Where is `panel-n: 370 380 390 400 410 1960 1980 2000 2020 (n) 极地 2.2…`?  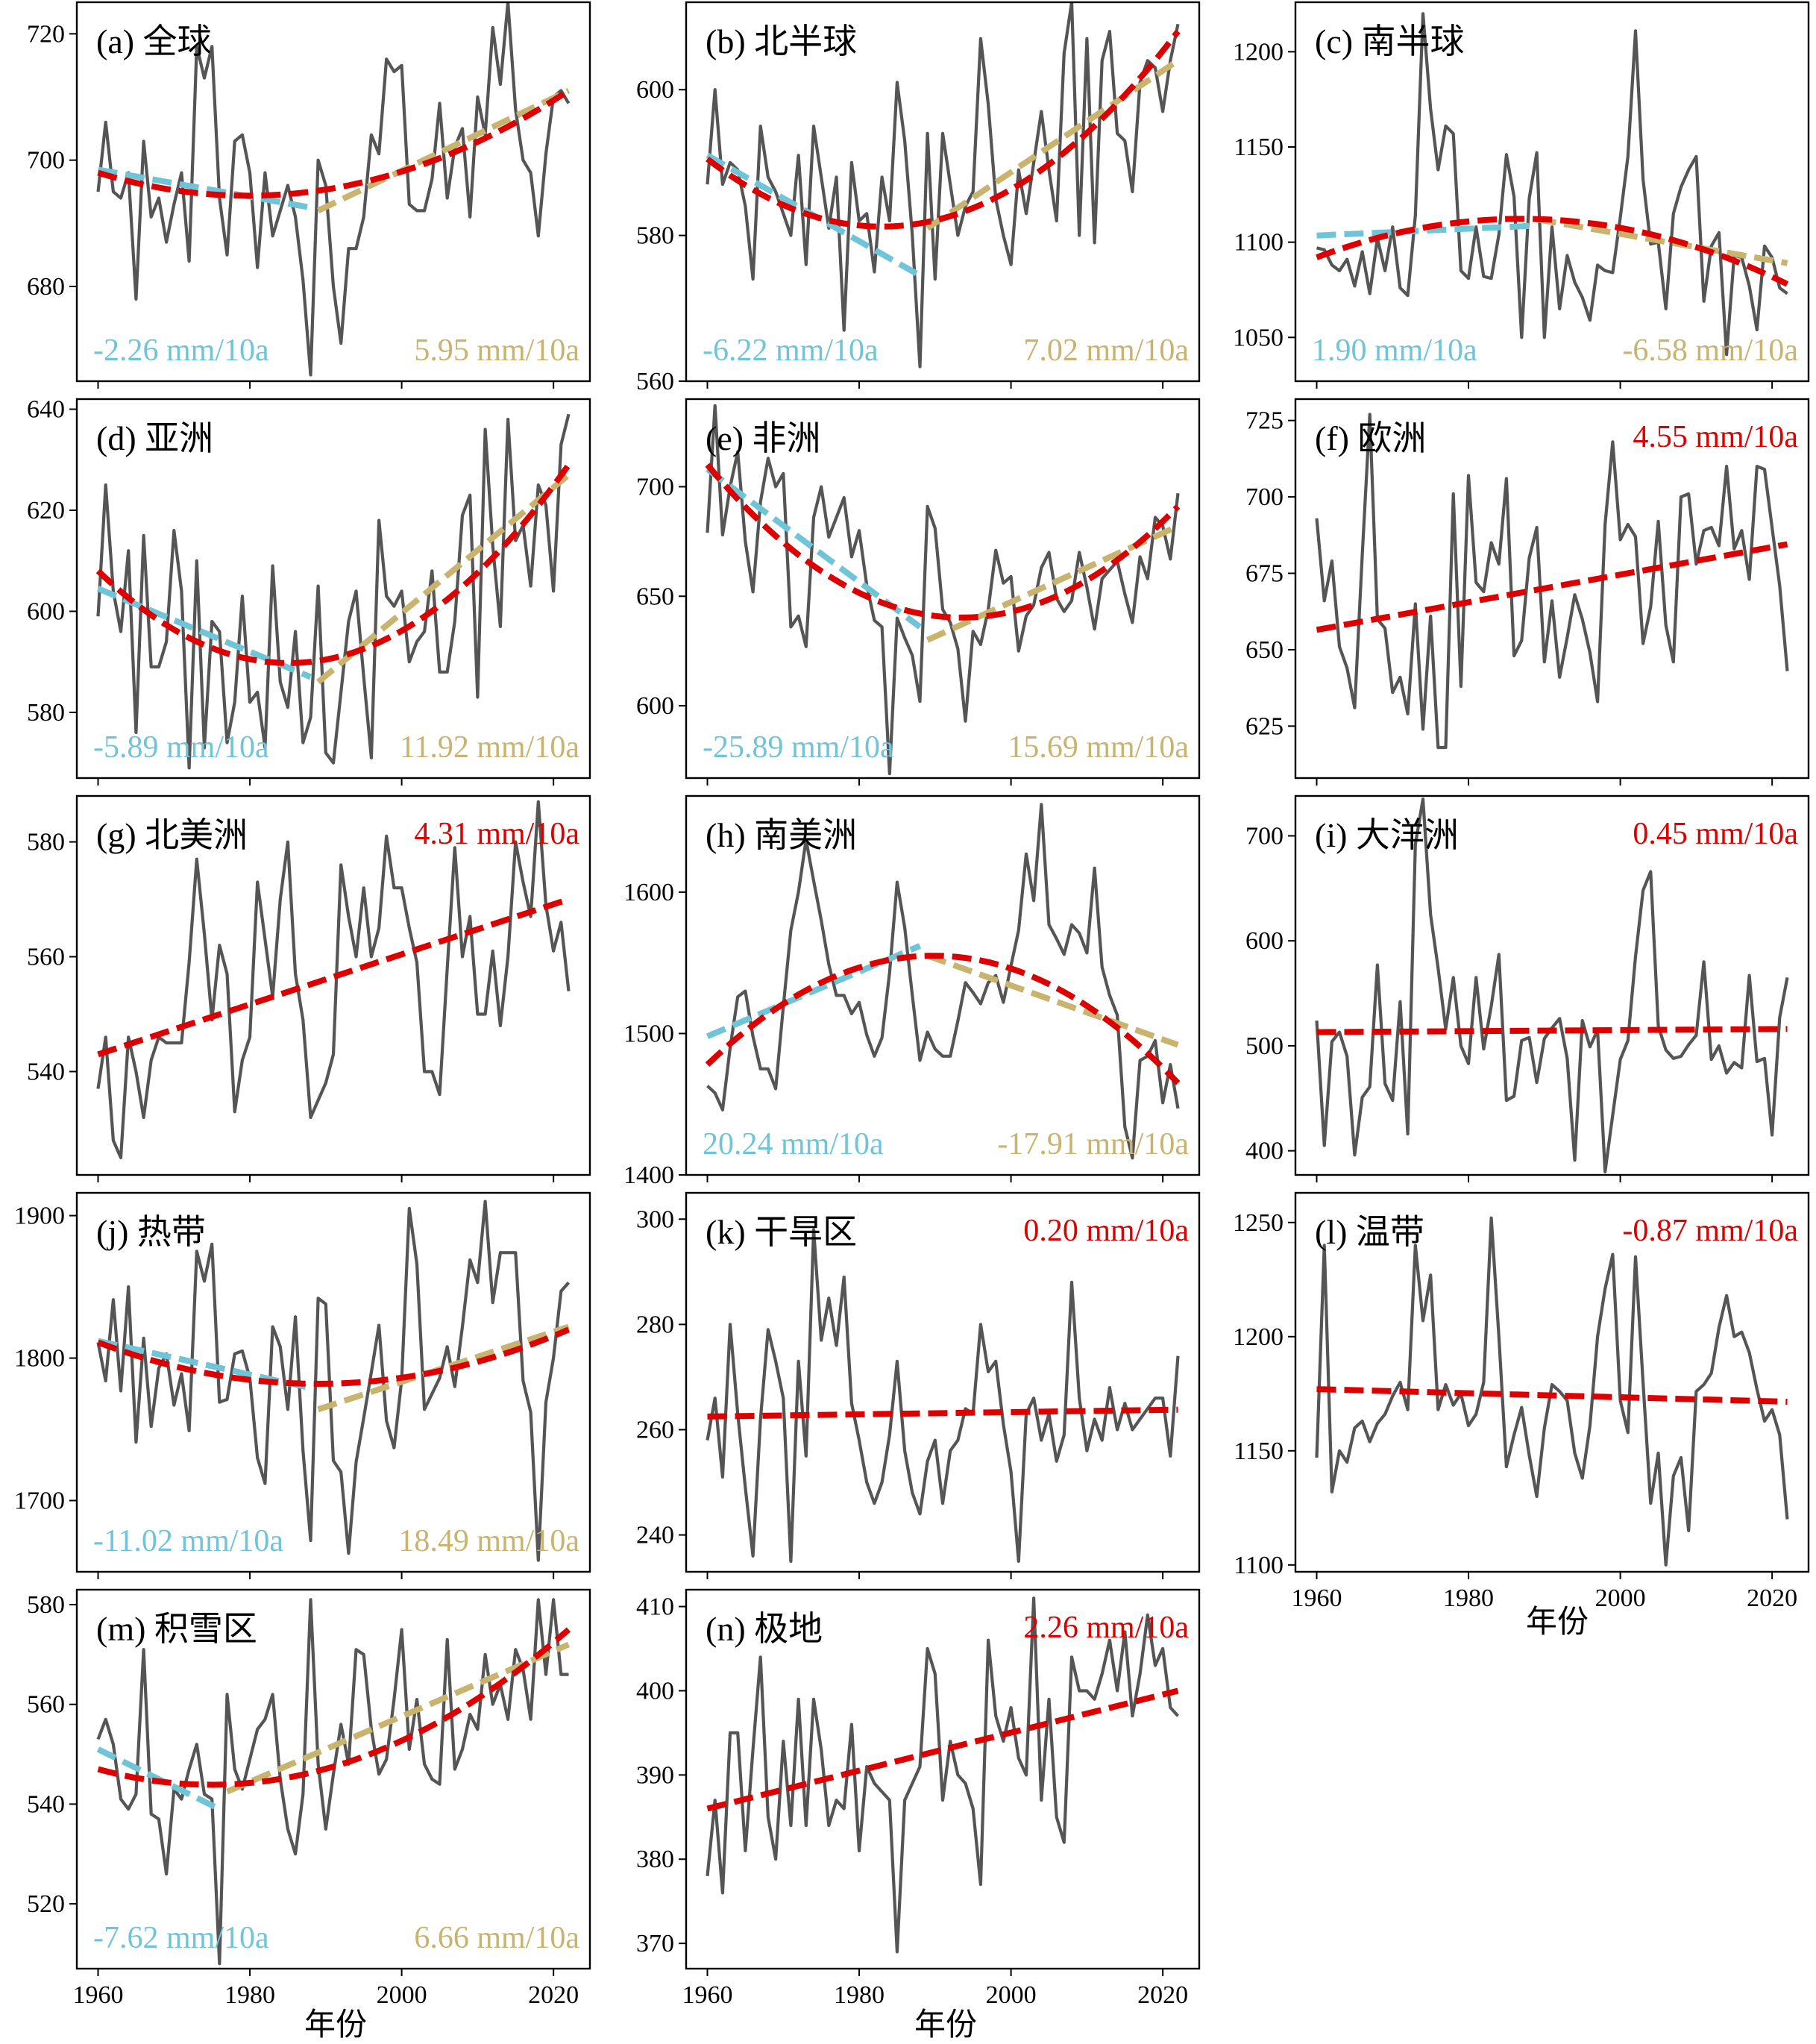
panel-n: 370 380 390 400 410 1960 1980 2000 2020 (n) 极地 2.2… is located at coordinates (918, 1798).